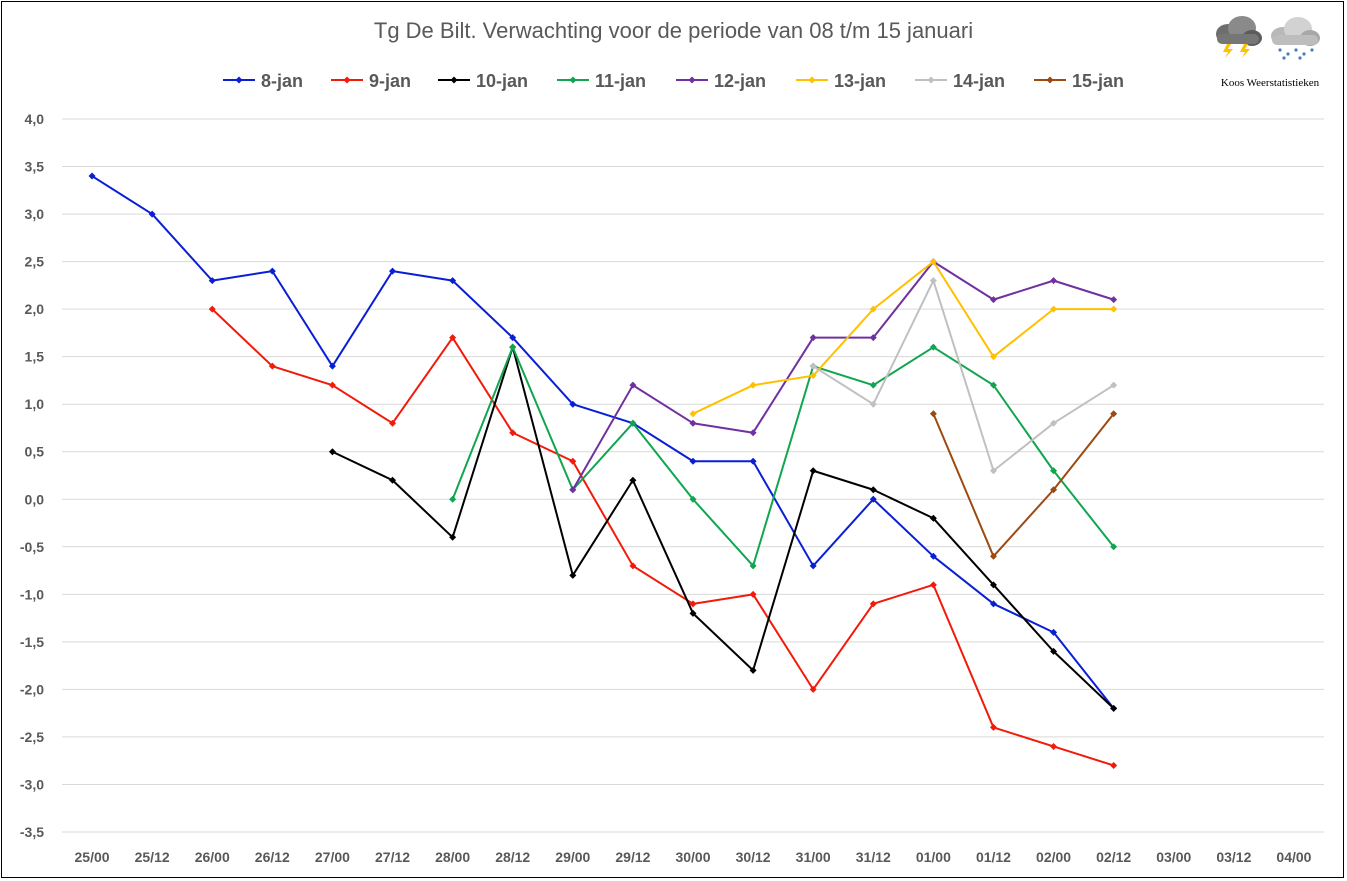 The image size is (1347, 881). I want to click on y-tick-label: -0,5, so click(32, 547).